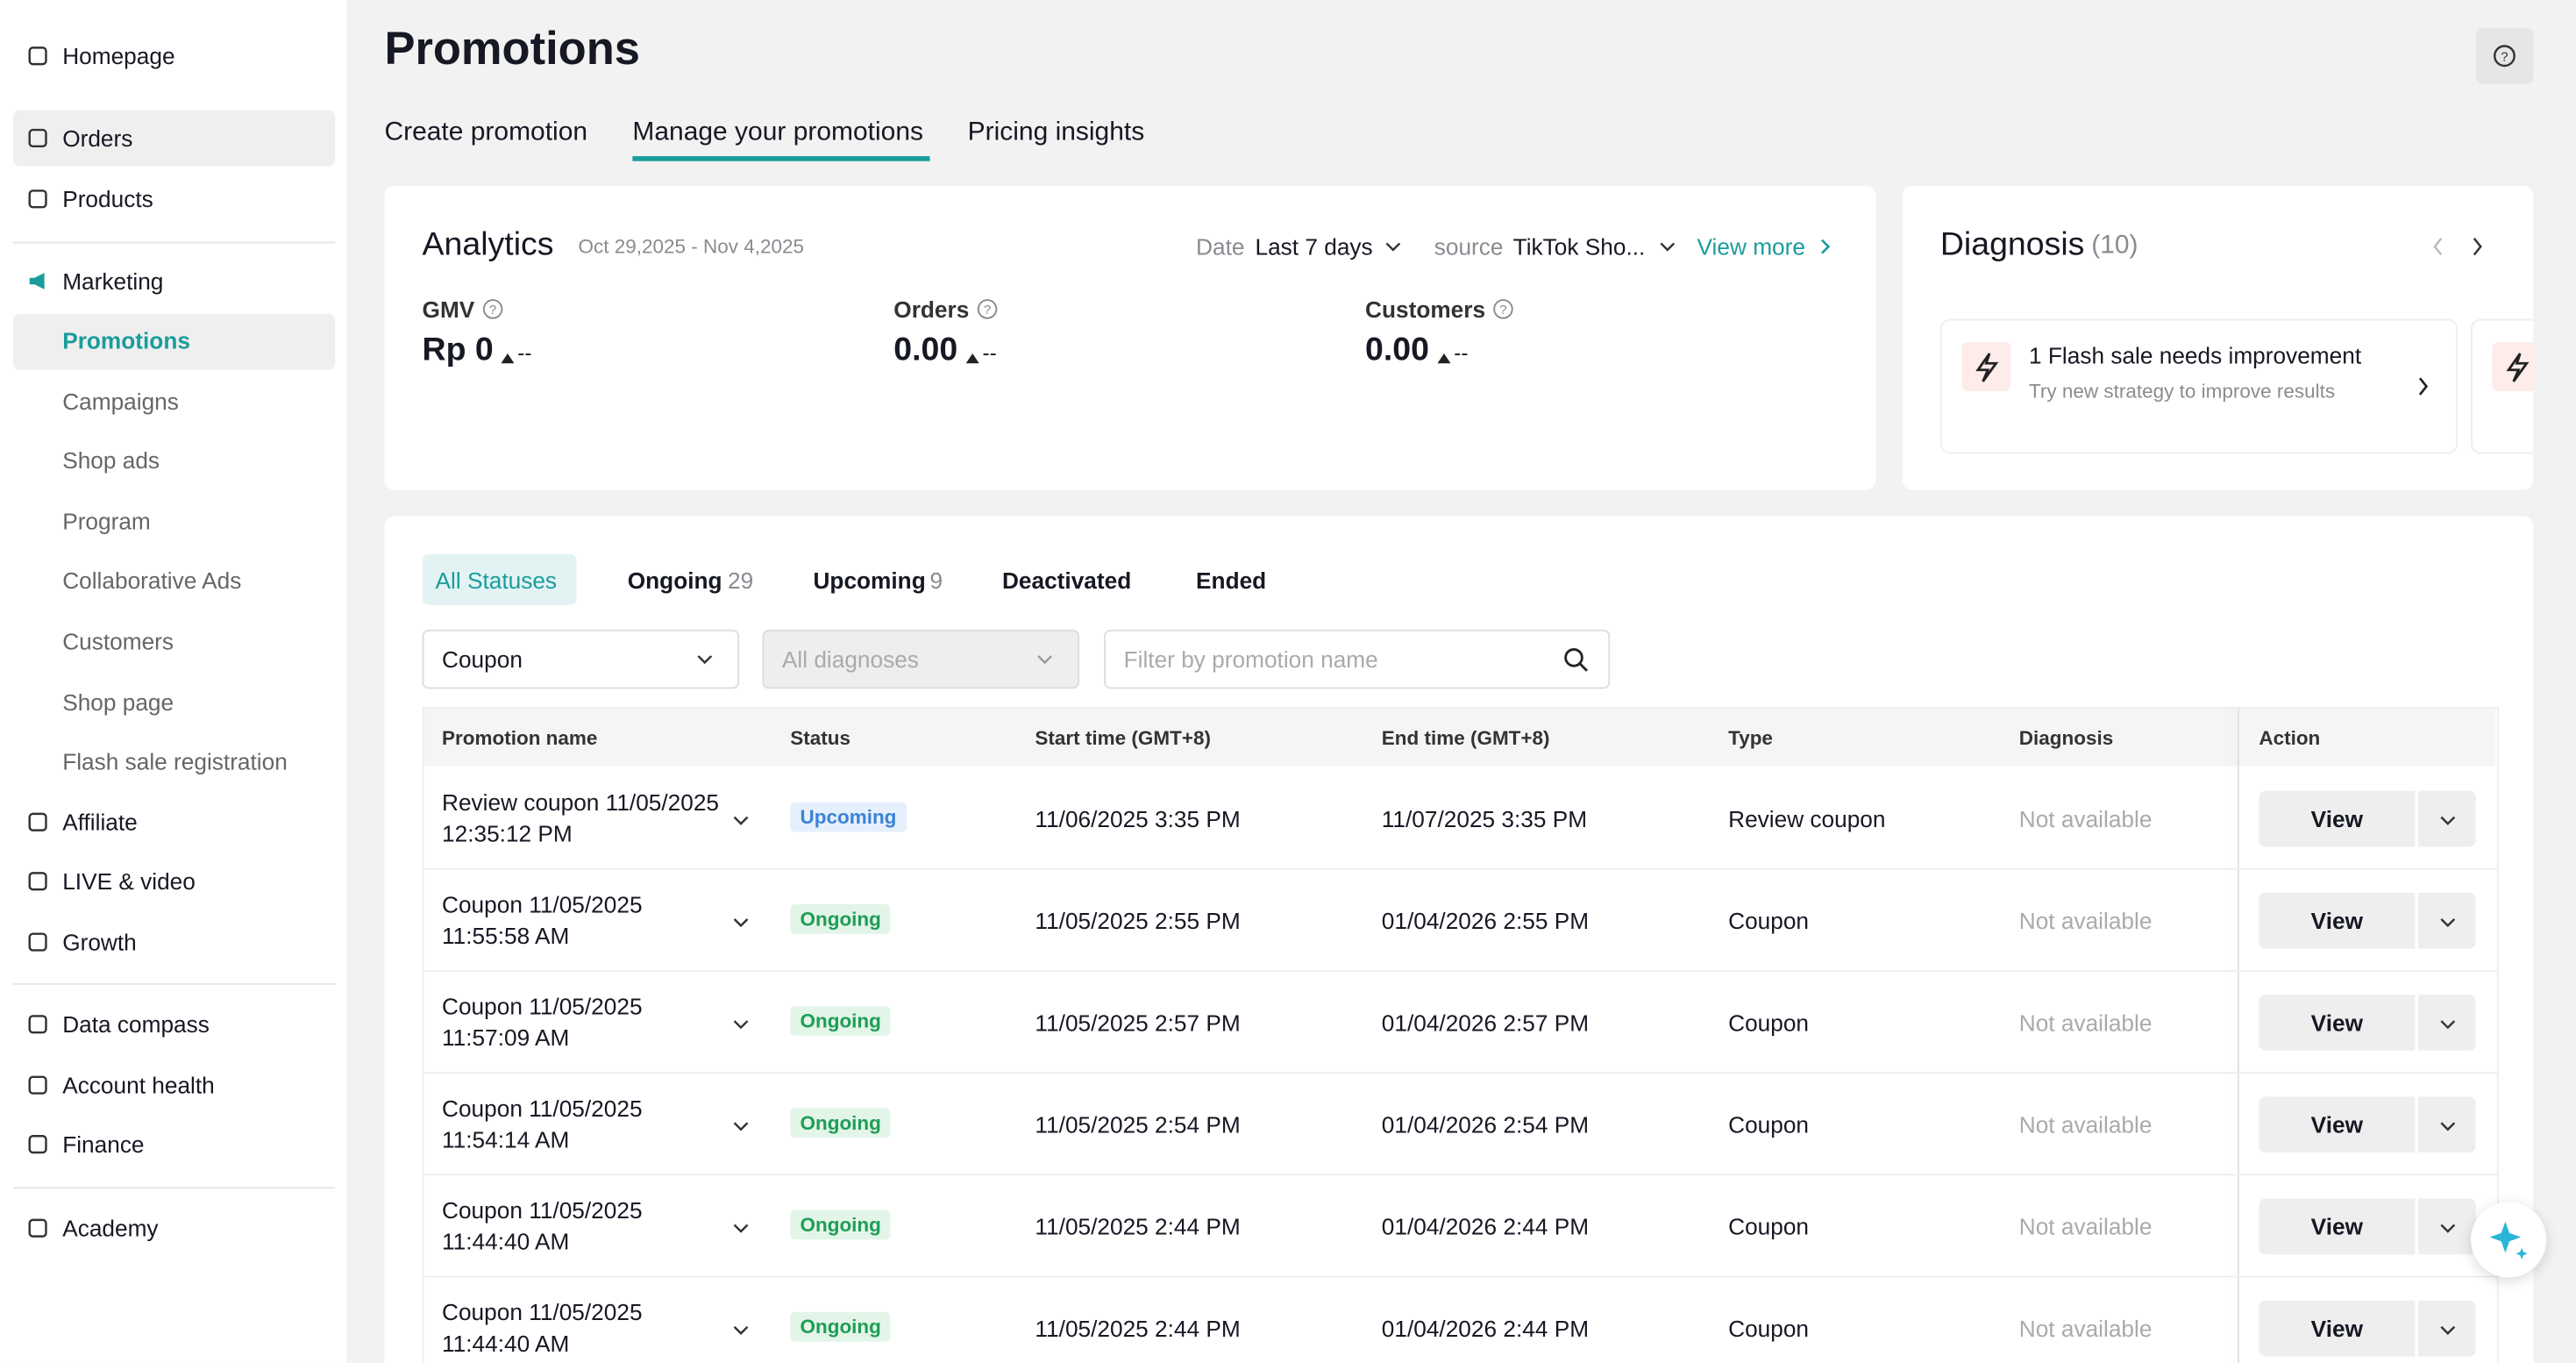 Image resolution: width=2576 pixels, height=1363 pixels. I want to click on carousel-arrows, so click(2461, 246).